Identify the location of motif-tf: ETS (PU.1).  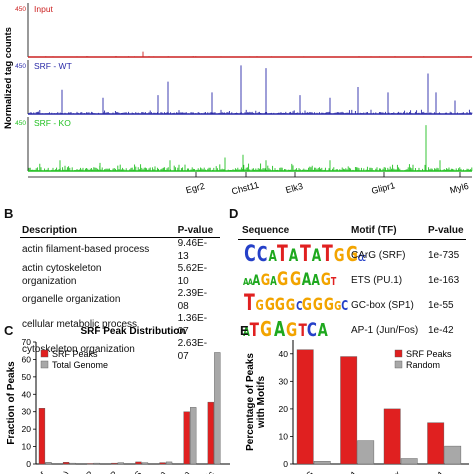
(377, 280).